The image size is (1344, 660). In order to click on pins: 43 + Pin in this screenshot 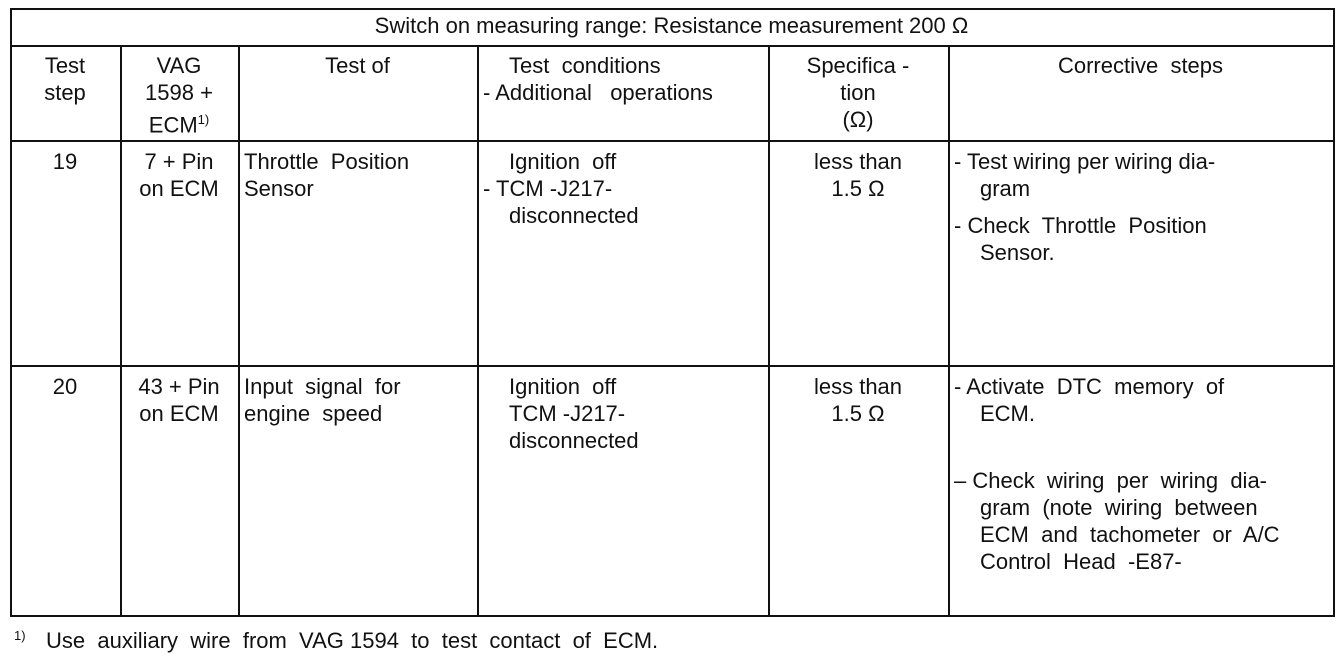, I will do `click(179, 386)`.